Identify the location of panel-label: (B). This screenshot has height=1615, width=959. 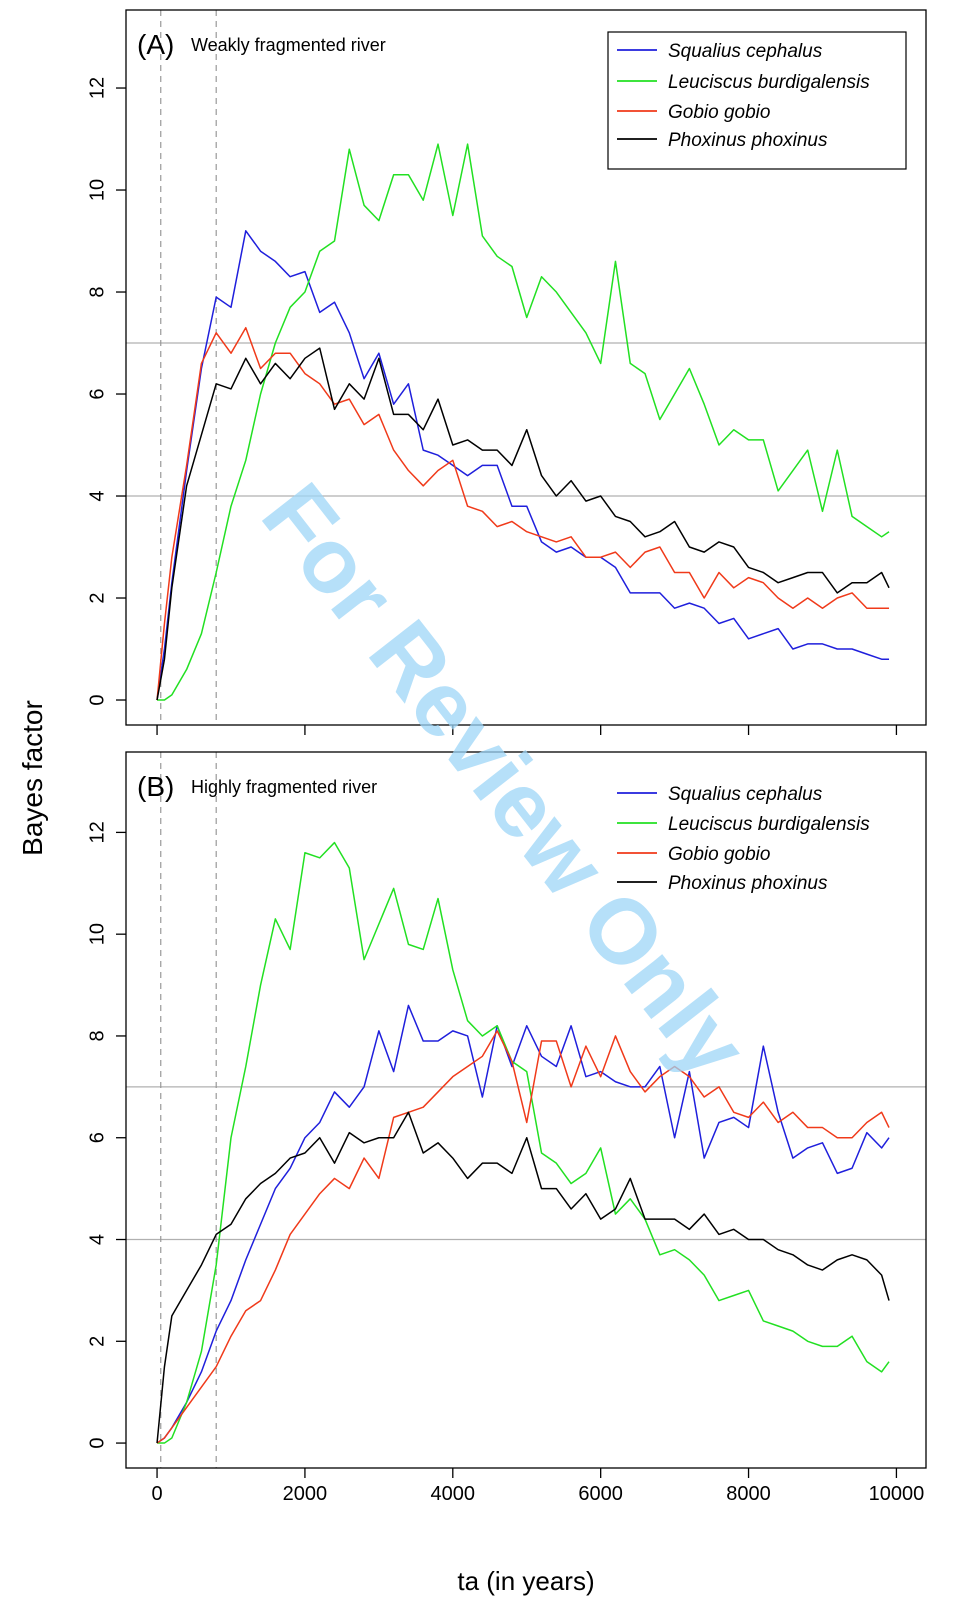
(155, 786).